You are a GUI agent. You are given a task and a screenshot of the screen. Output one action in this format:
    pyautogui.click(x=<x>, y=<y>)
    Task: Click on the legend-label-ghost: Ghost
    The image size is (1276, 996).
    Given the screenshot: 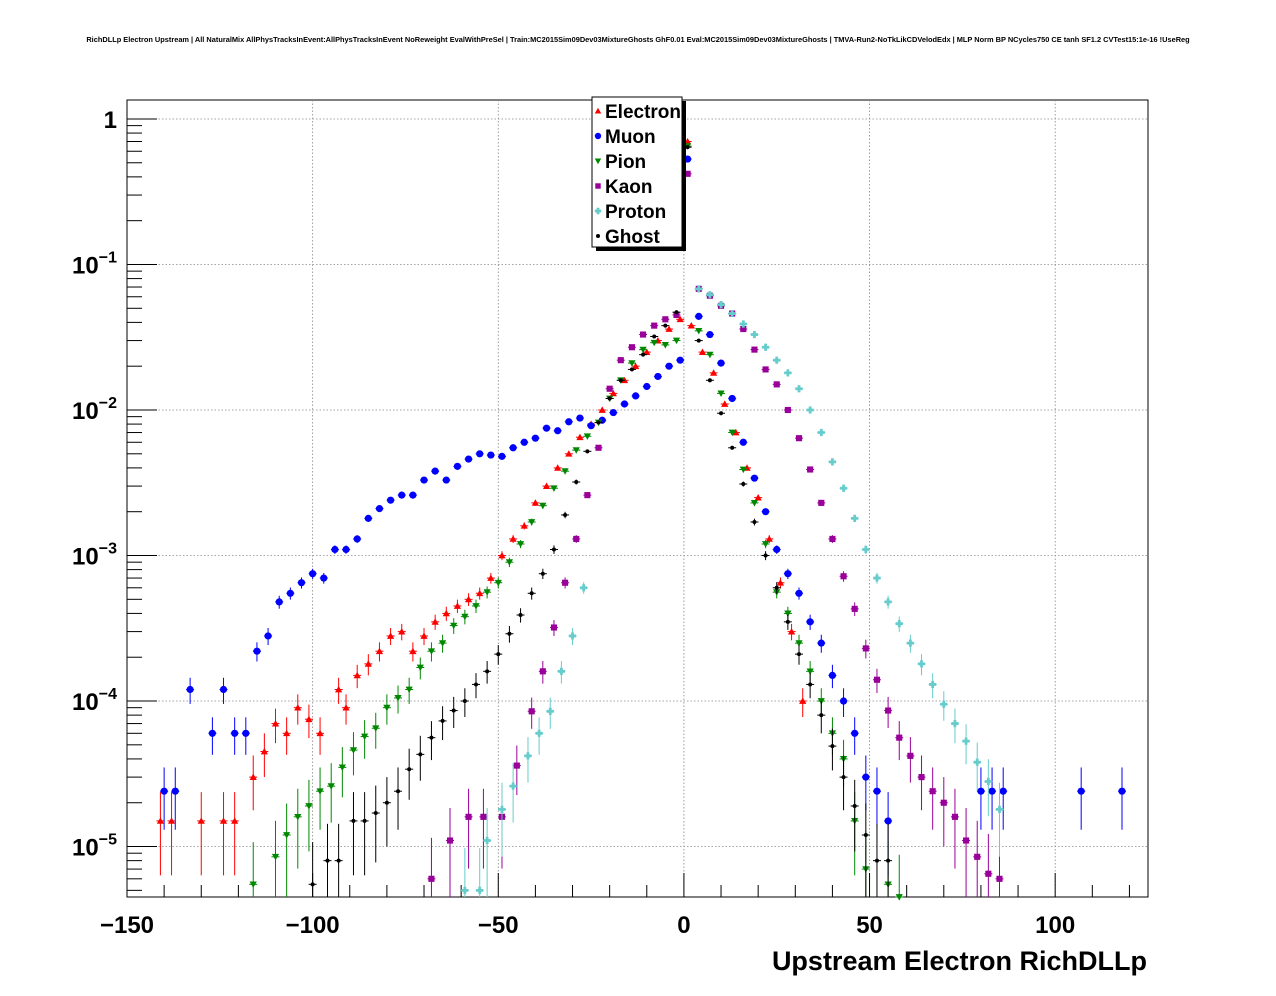 What is the action you would take?
    pyautogui.click(x=633, y=237)
    